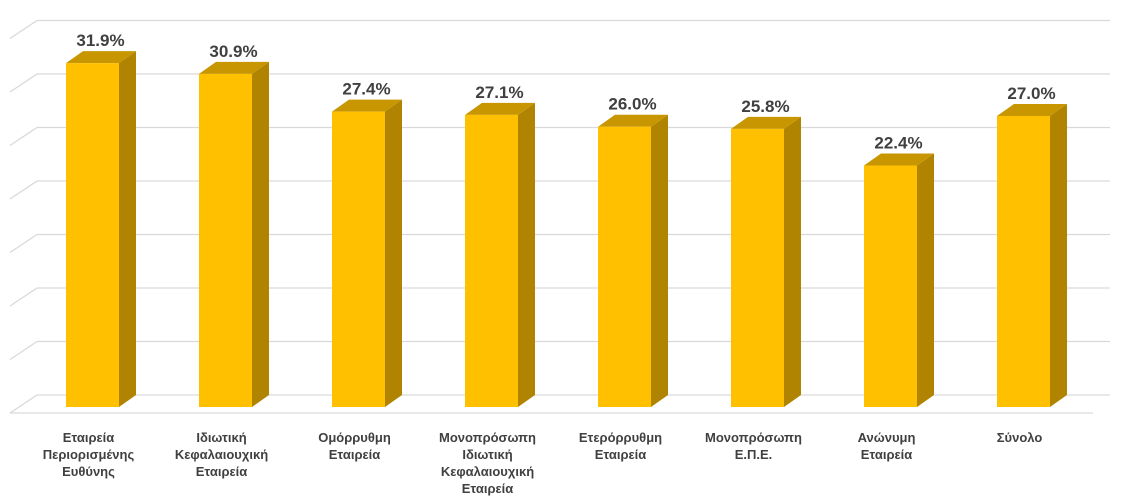  Describe the element at coordinates (887, 446) in the screenshot. I see `category-label: Ανώνυμη Εταιρεία` at that location.